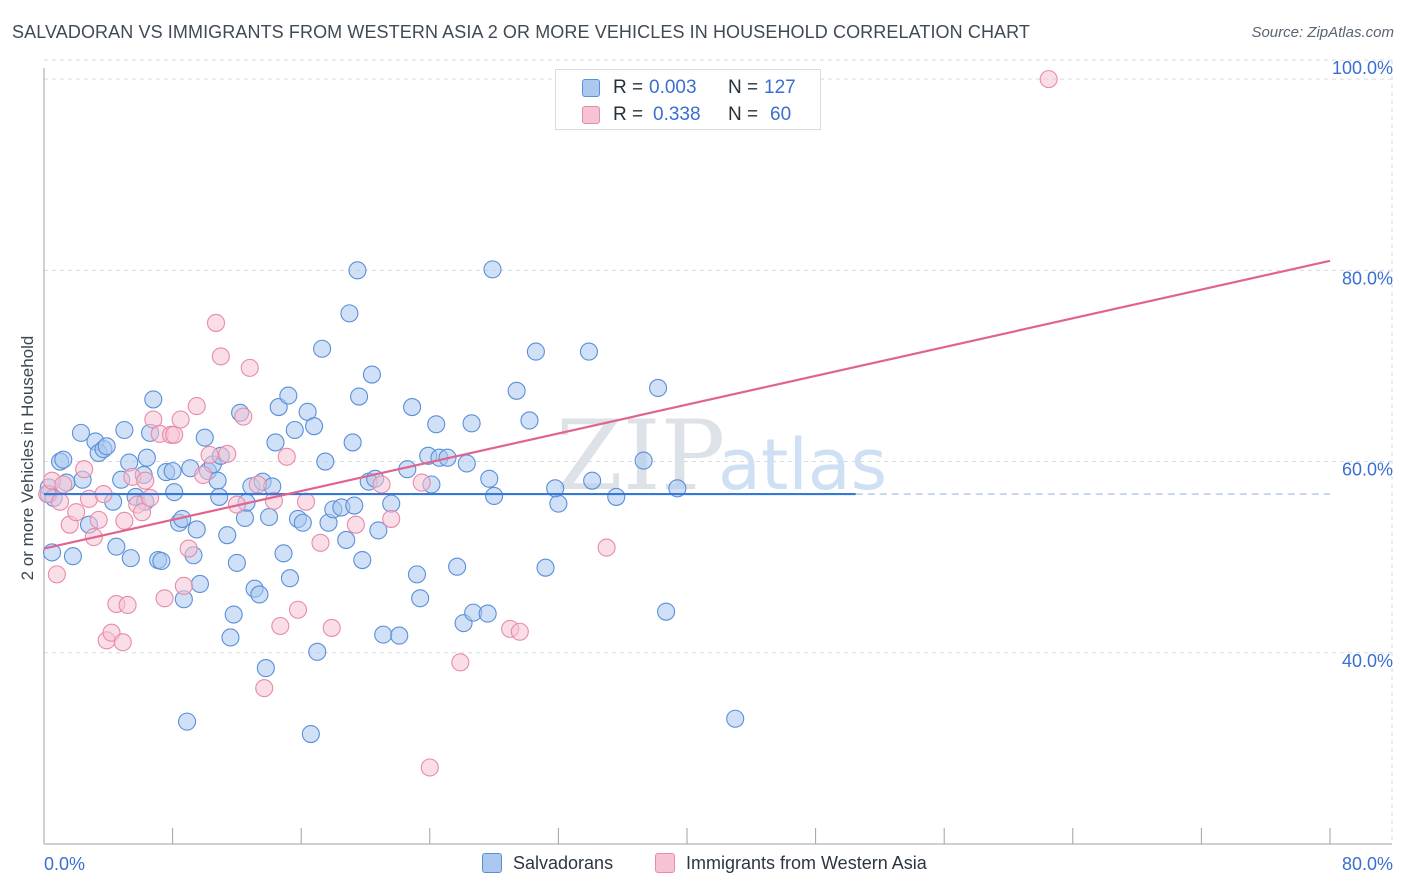 Image resolution: width=1406 pixels, height=892 pixels. I want to click on x-tick-label-end: 80.0%, so click(1367, 864).